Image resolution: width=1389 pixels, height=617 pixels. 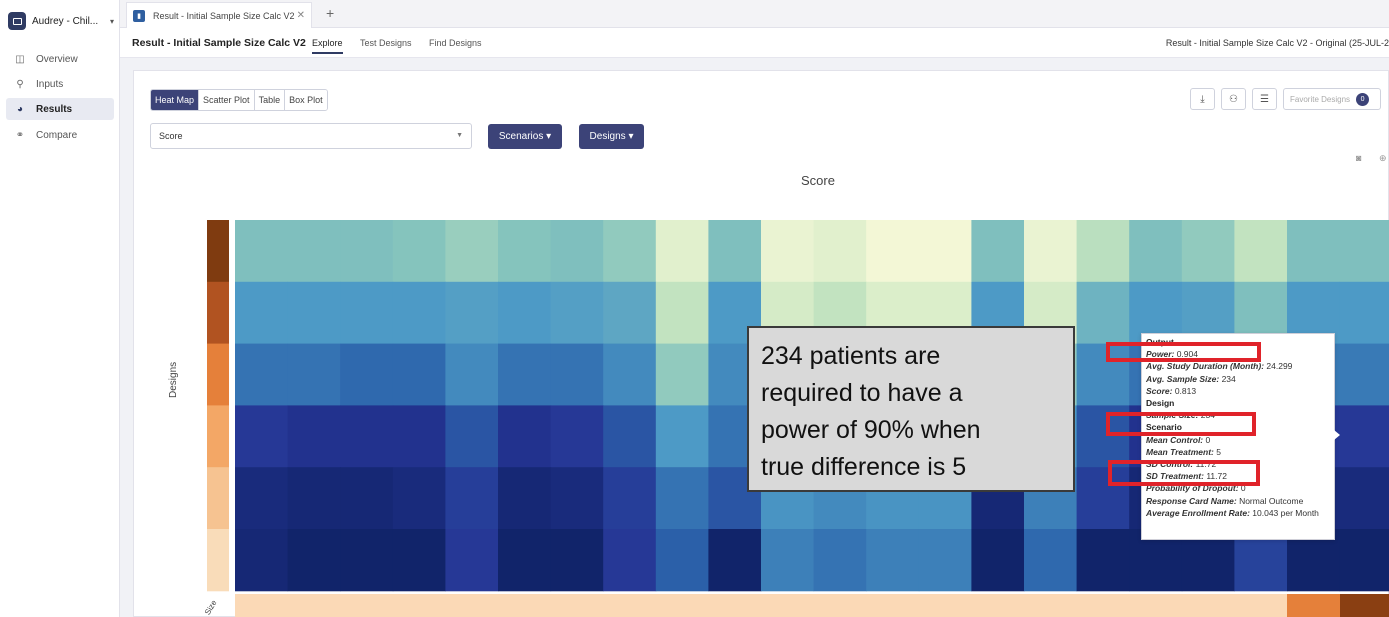 I want to click on designs-button: Designs ▾, so click(x=611, y=136).